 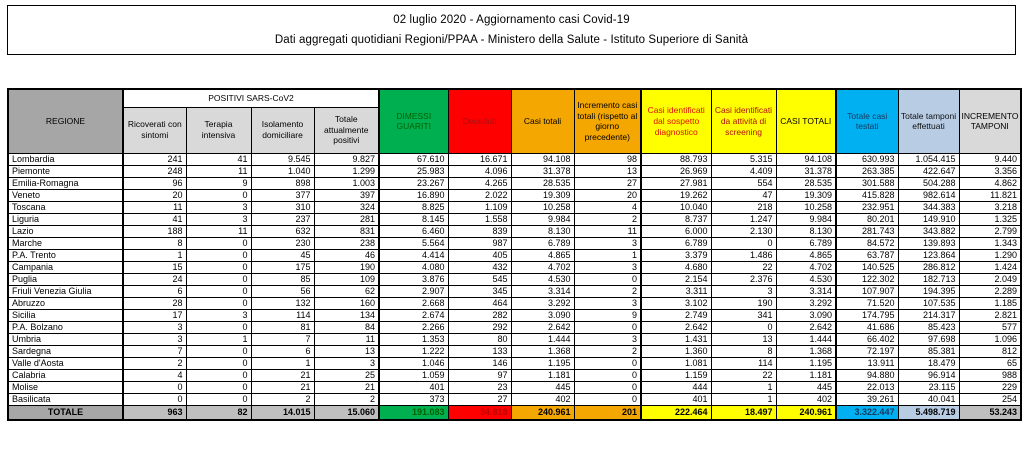 I want to click on value-cell: 2.154, so click(x=676, y=279).